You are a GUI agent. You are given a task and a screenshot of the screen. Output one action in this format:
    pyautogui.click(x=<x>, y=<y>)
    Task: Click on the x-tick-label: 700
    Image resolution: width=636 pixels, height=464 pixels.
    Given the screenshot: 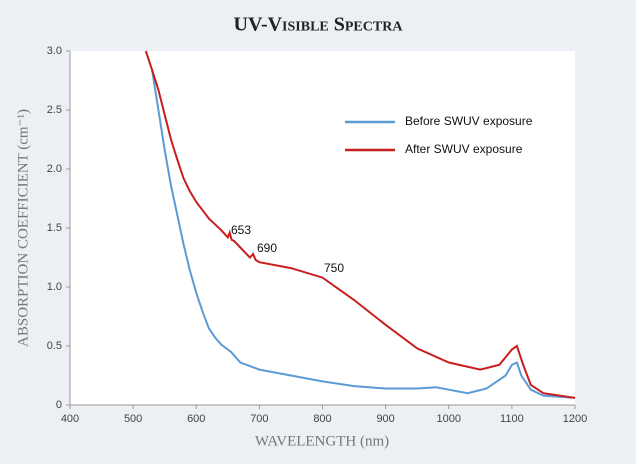 What is the action you would take?
    pyautogui.click(x=259, y=419)
    